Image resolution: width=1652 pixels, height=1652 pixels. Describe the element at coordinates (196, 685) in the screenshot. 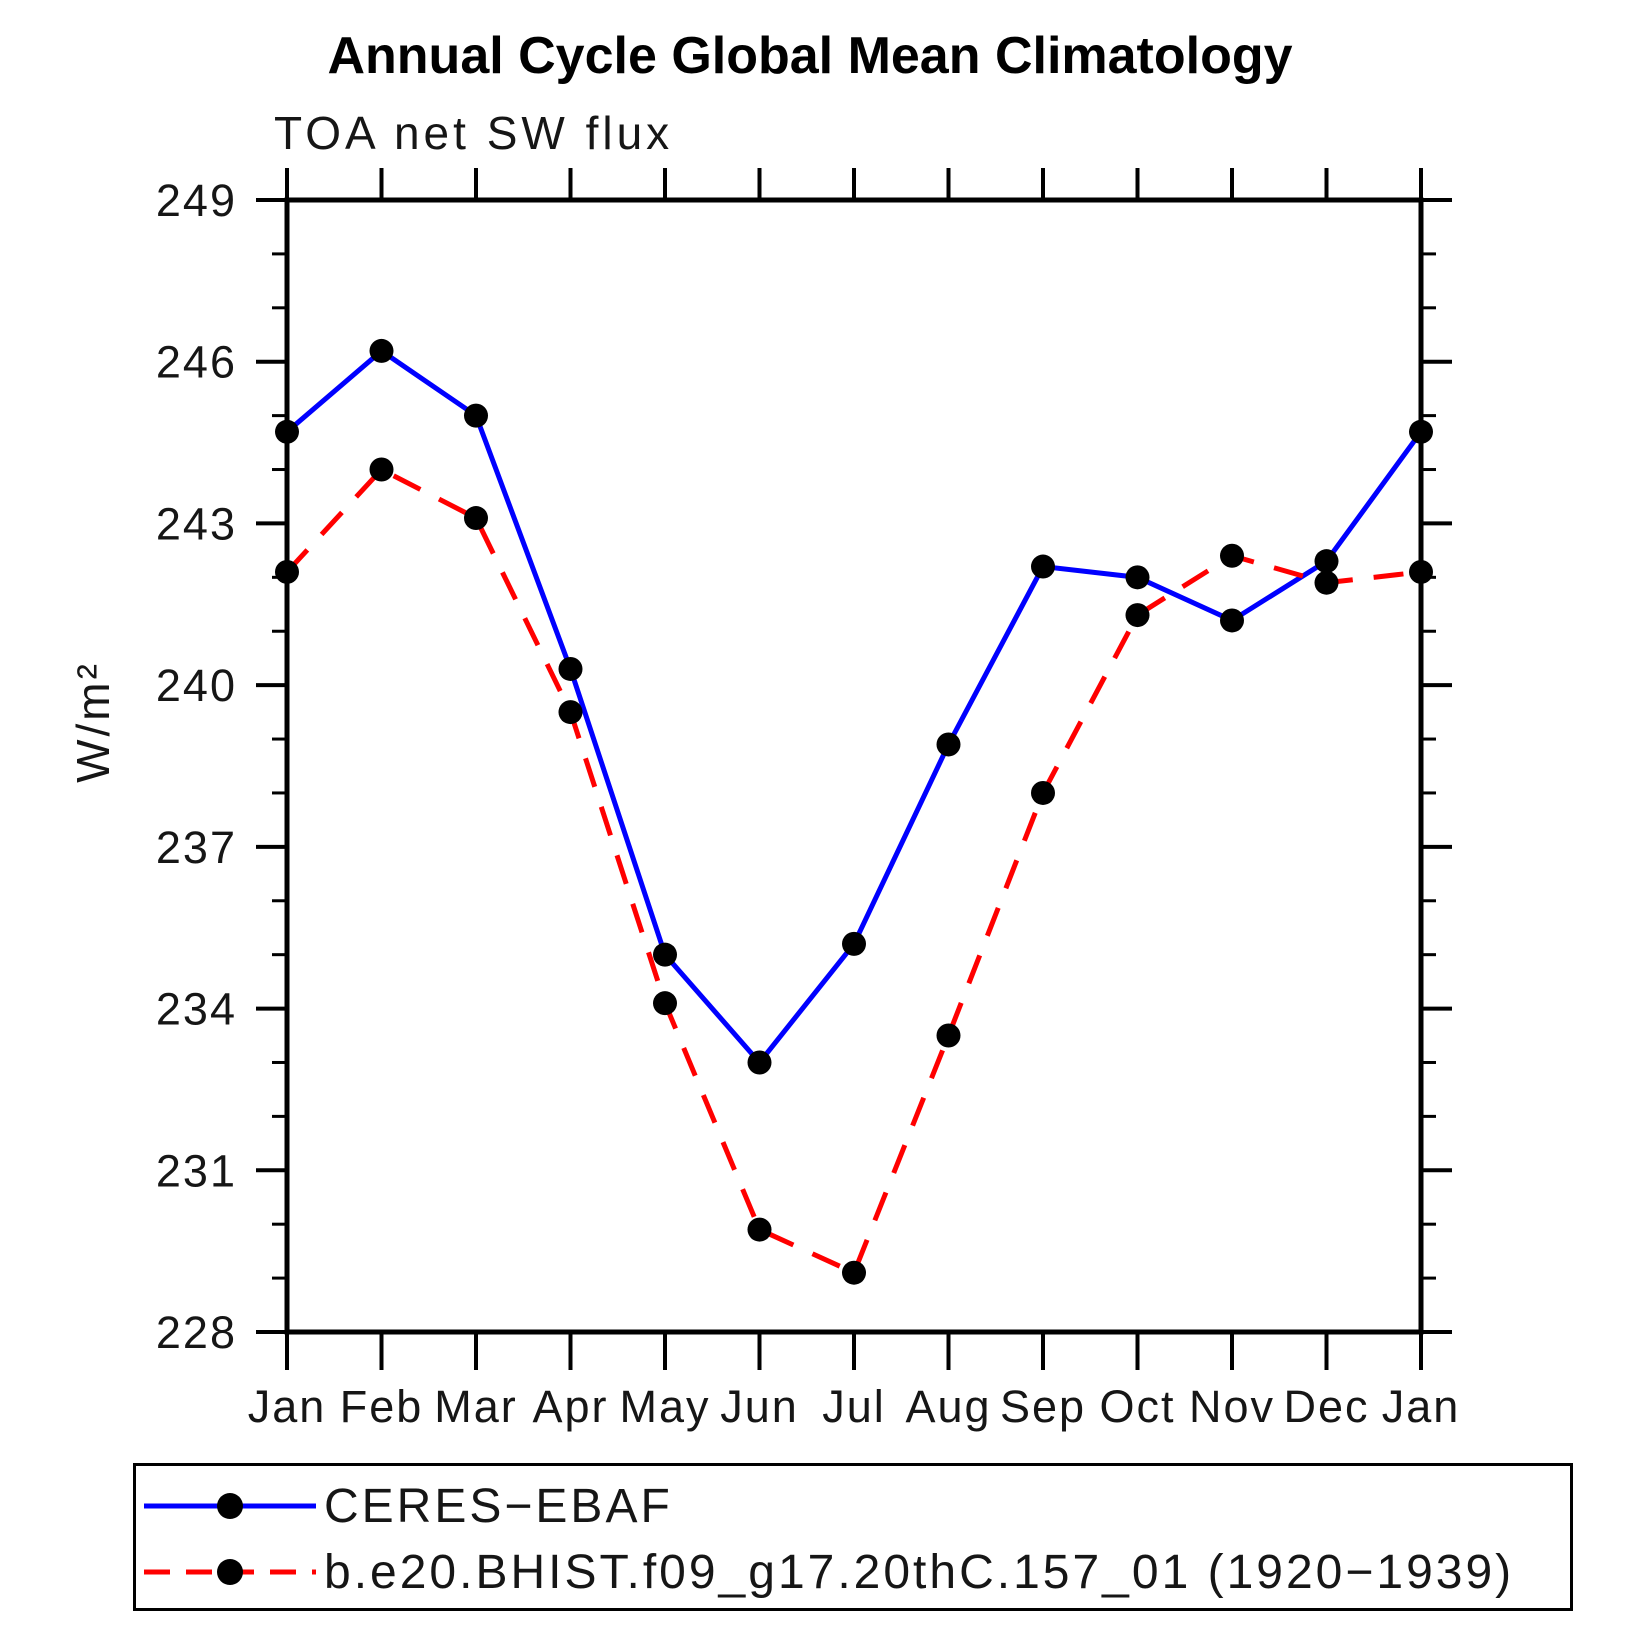

I see `y-tick-label: 240` at that location.